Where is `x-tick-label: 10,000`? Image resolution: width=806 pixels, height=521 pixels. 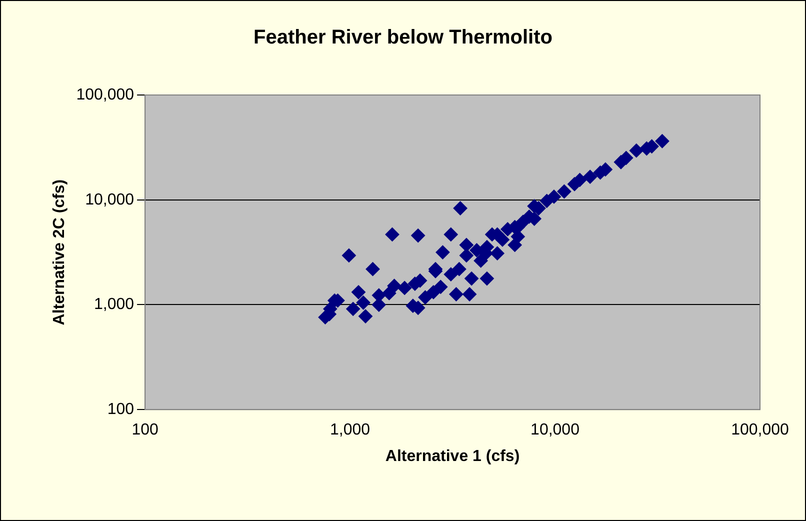
x-tick-label: 10,000 is located at coordinates (555, 430).